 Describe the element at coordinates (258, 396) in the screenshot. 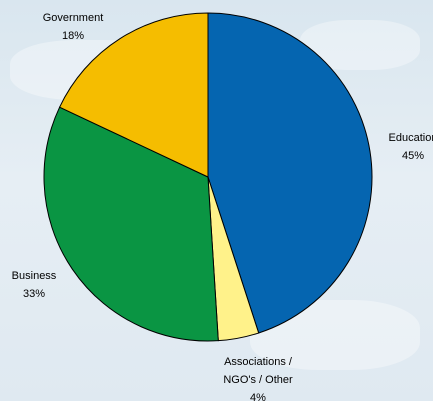

I see `slice-value-label: 4%` at that location.